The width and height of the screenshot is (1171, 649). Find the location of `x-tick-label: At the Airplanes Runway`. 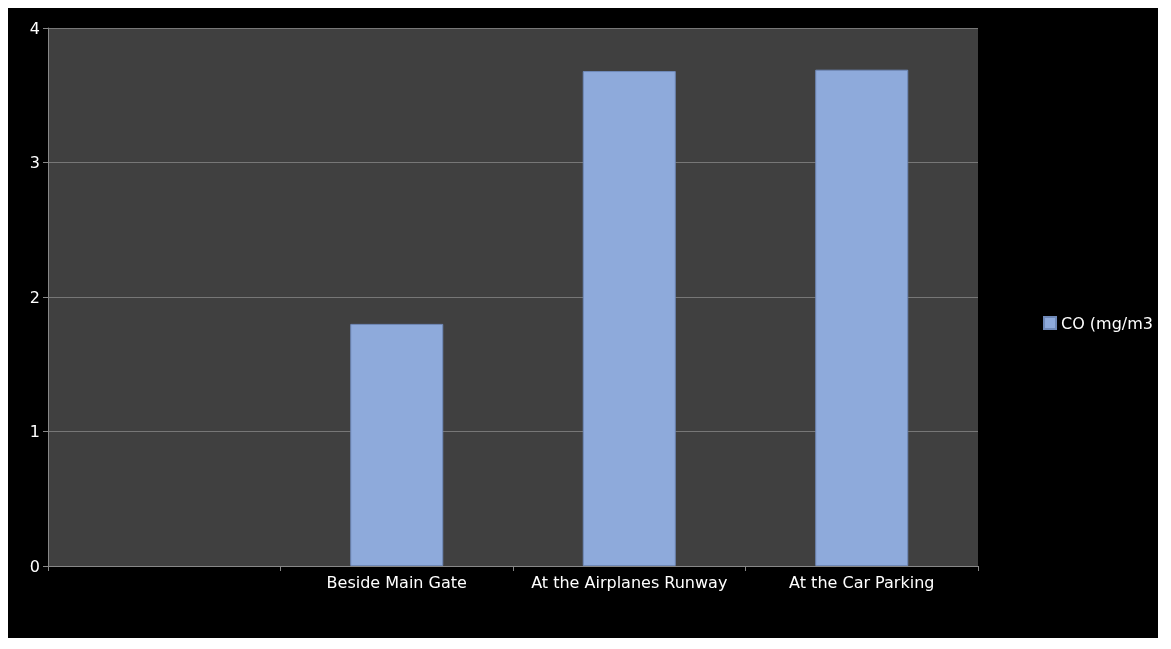

x-tick-label: At the Airplanes Runway is located at coordinates (629, 582).